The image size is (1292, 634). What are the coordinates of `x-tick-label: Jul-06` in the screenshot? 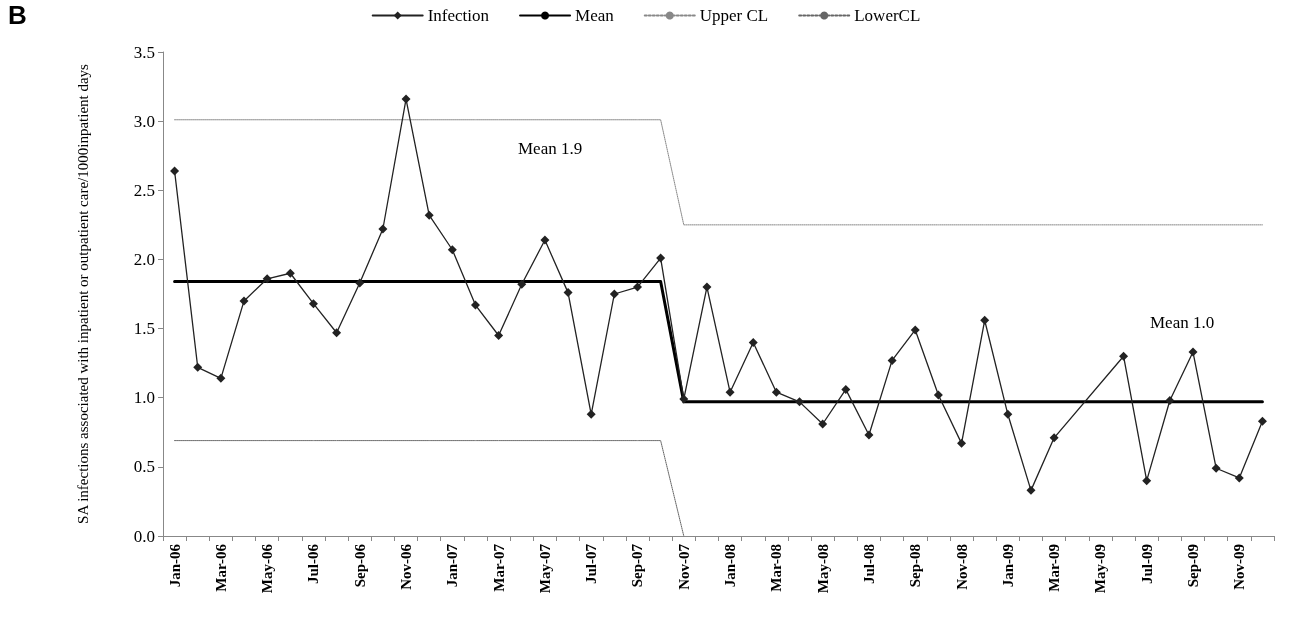 It's located at (313, 564).